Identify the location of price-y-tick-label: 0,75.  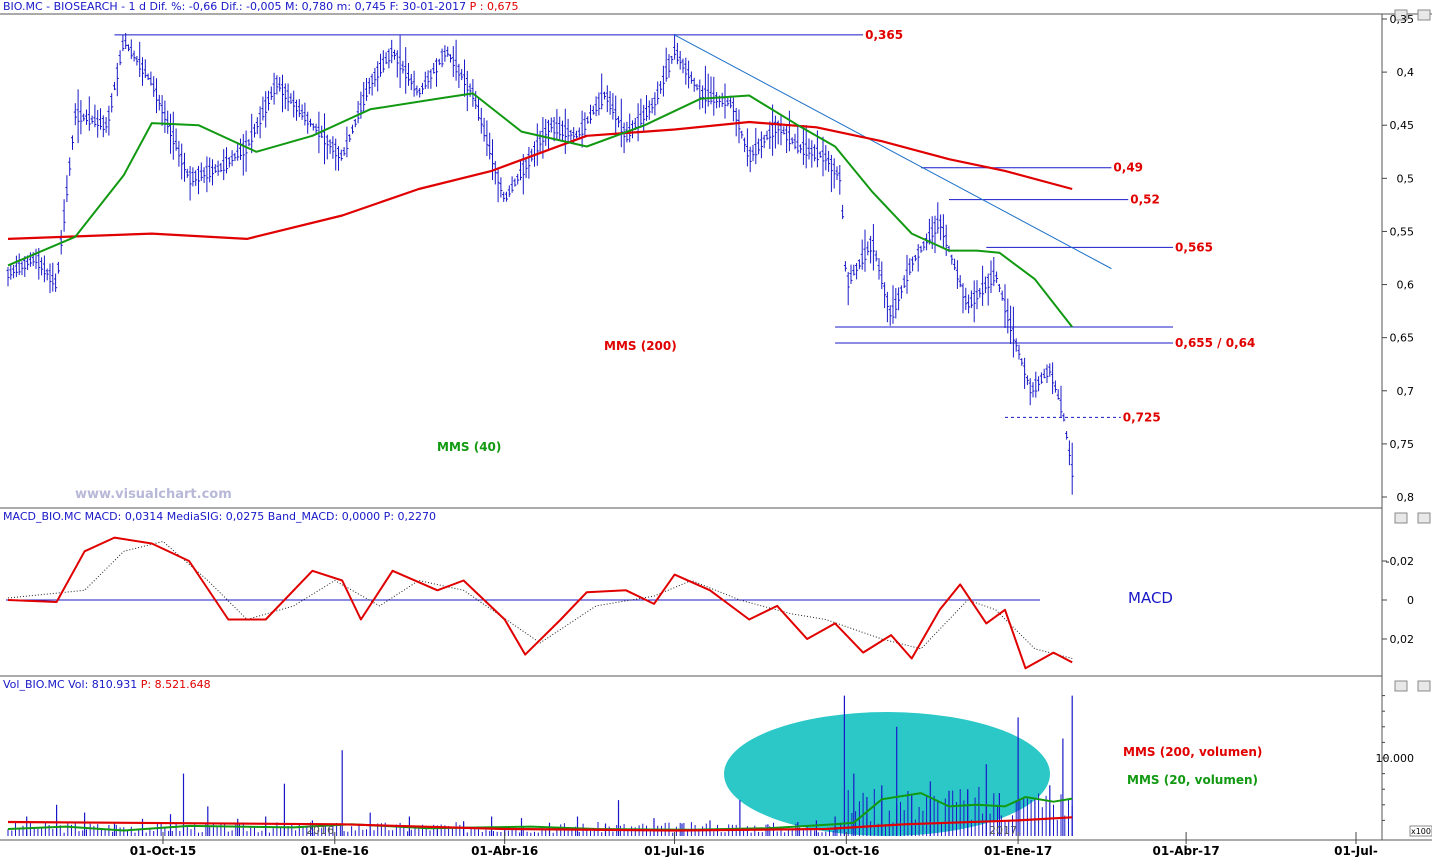
(1402, 444).